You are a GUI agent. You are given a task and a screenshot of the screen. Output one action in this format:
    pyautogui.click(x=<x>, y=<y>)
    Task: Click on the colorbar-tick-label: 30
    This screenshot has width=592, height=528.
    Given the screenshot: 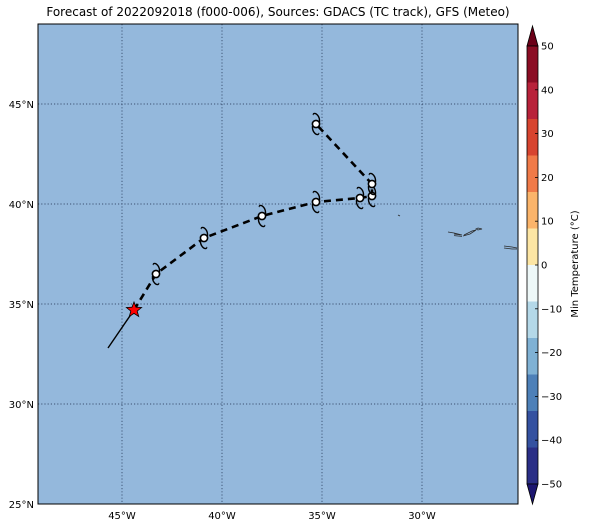 What is the action you would take?
    pyautogui.click(x=547, y=134)
    